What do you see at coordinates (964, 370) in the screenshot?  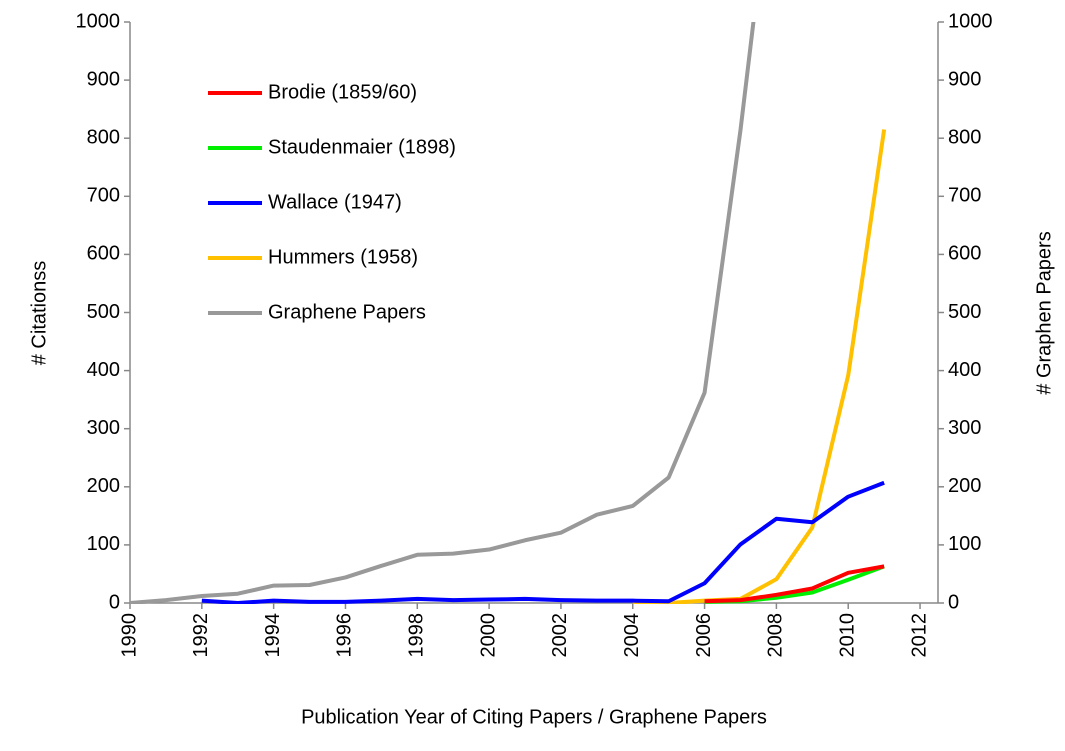 I see `y2-tick-label: 400` at bounding box center [964, 370].